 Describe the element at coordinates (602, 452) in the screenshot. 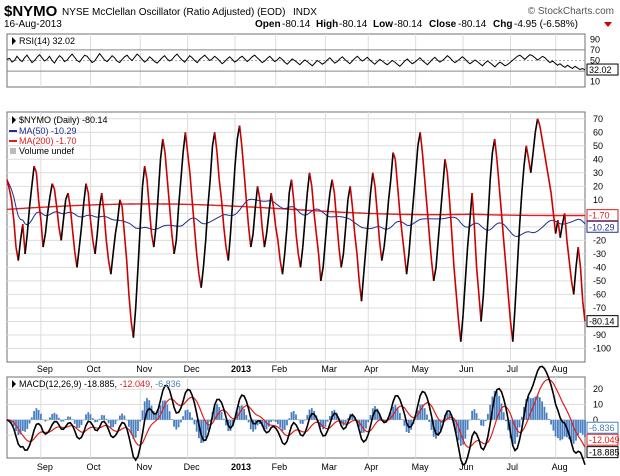

I see `macd-last-value-box` at that location.